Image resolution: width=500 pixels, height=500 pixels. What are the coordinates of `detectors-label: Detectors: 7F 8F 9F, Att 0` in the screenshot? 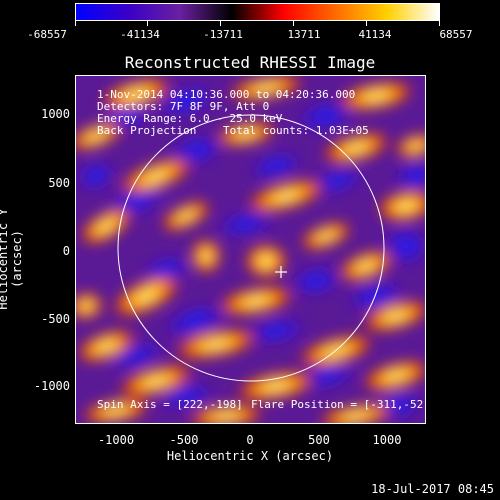 It's located at (183, 106).